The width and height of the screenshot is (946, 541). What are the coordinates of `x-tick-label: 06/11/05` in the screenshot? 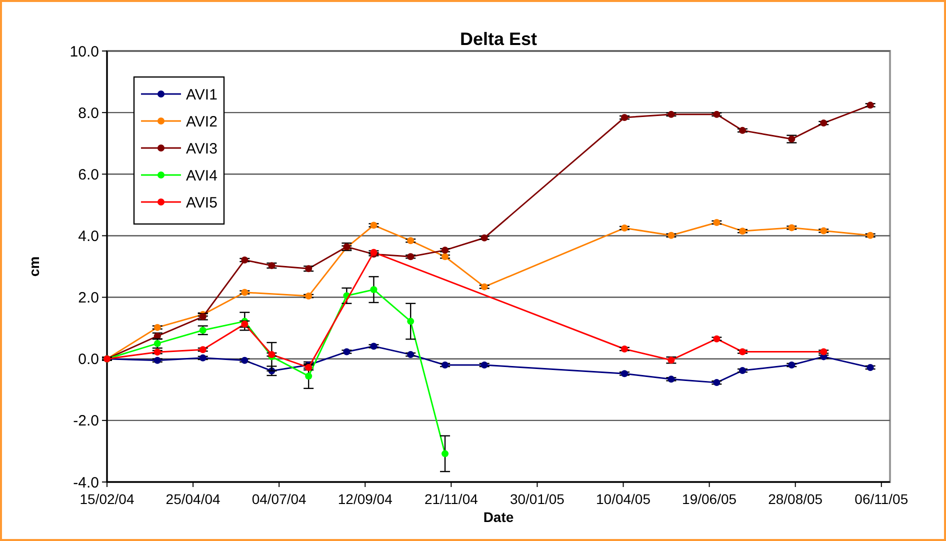 It's located at (881, 499).